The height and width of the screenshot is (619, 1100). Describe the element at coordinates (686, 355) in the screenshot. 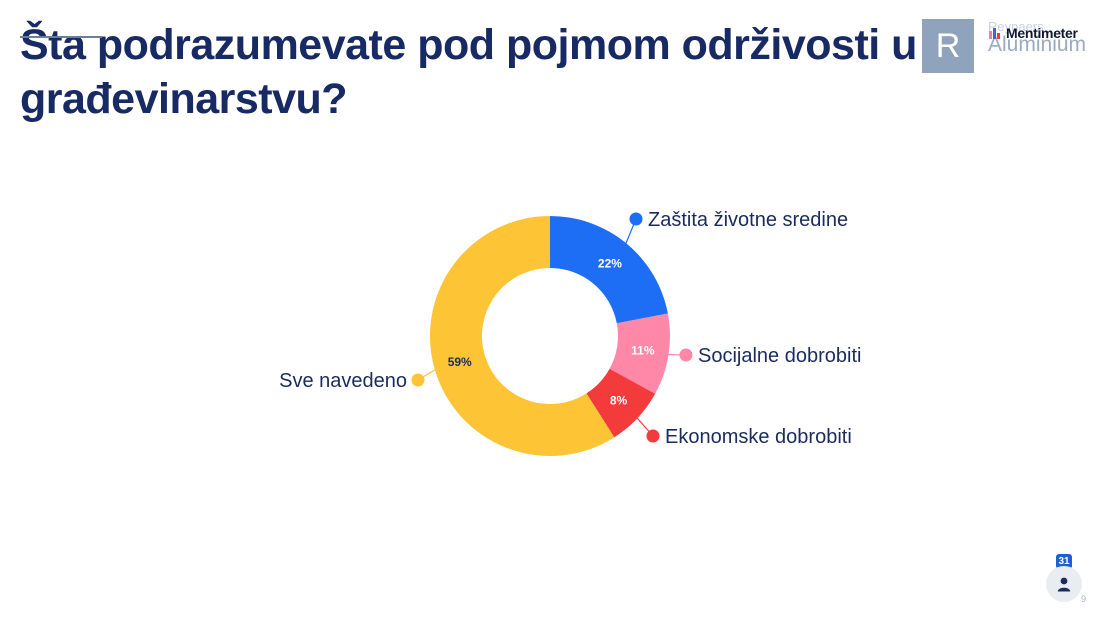

I see `legend-dot-socijalne-dobrobiti` at that location.